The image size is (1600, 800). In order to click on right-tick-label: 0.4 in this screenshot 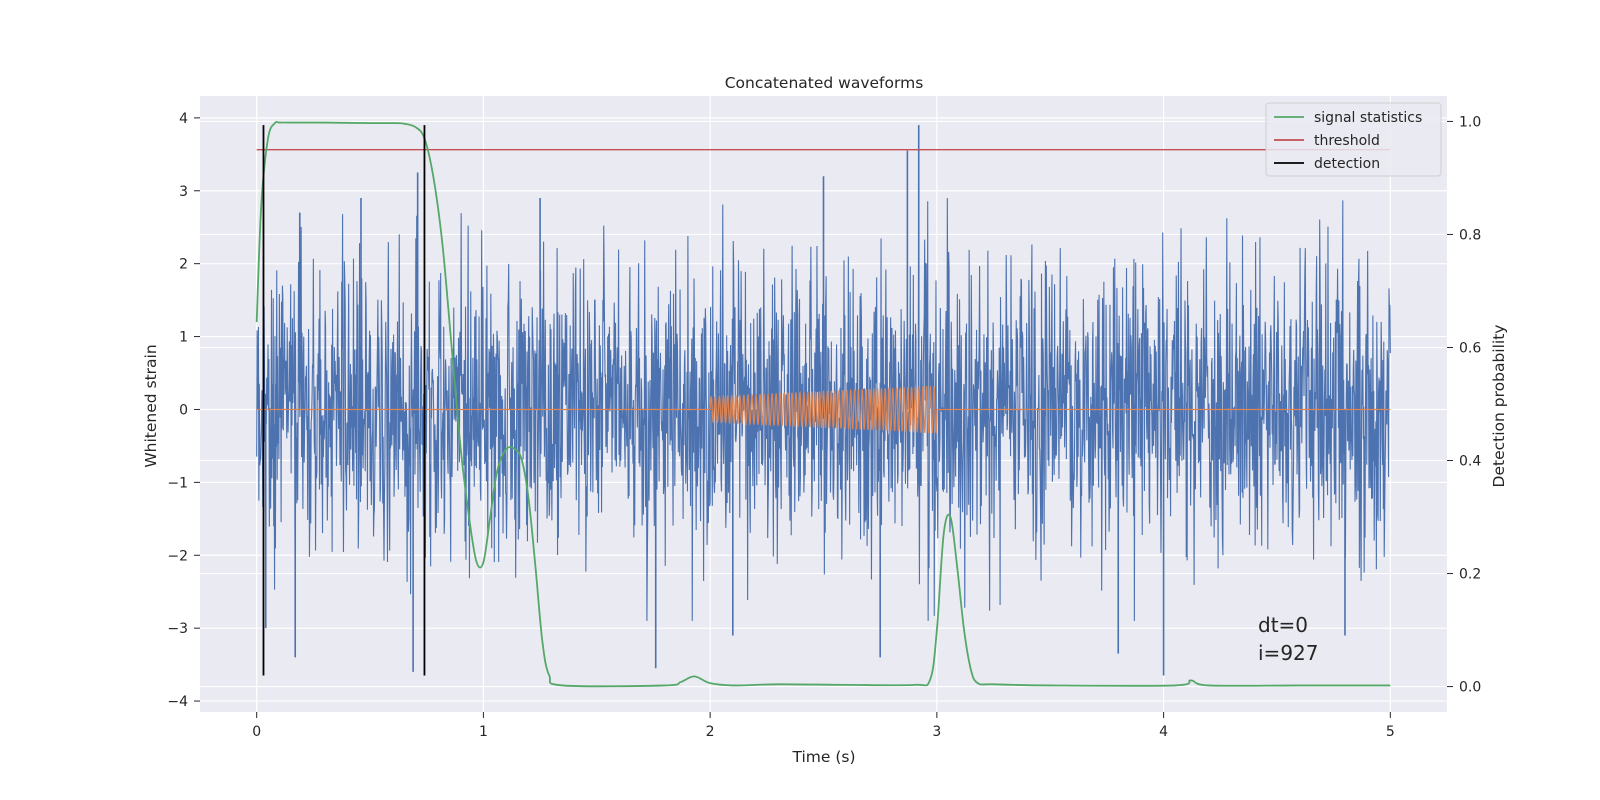, I will do `click(1470, 462)`.